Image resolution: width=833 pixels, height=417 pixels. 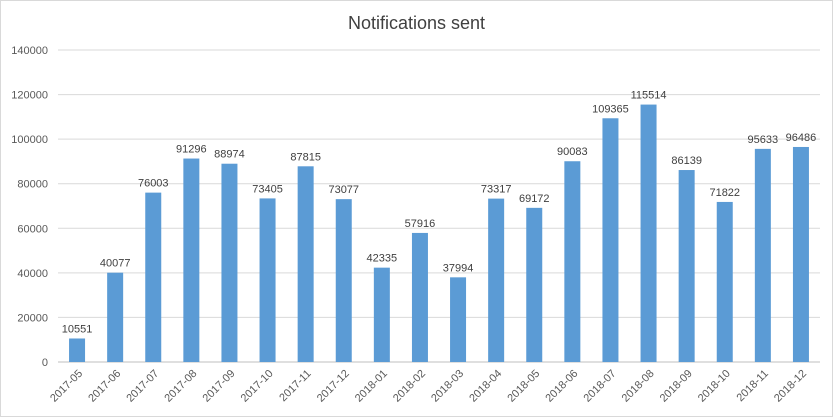 What do you see at coordinates (638, 386) in the screenshot?
I see `x-tick-label: 2018-08` at bounding box center [638, 386].